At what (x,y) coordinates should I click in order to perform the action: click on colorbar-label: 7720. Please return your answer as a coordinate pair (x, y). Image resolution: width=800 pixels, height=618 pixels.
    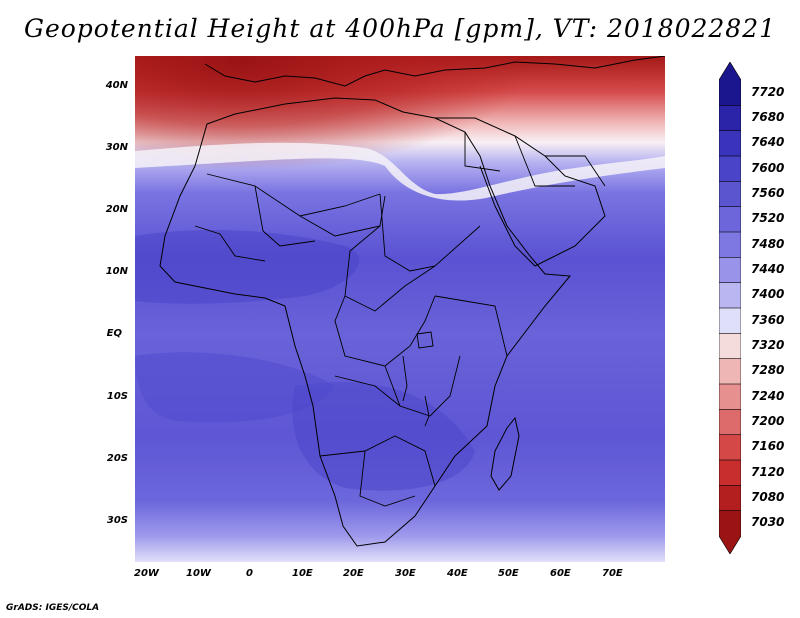
    Looking at the image, I should click on (768, 91).